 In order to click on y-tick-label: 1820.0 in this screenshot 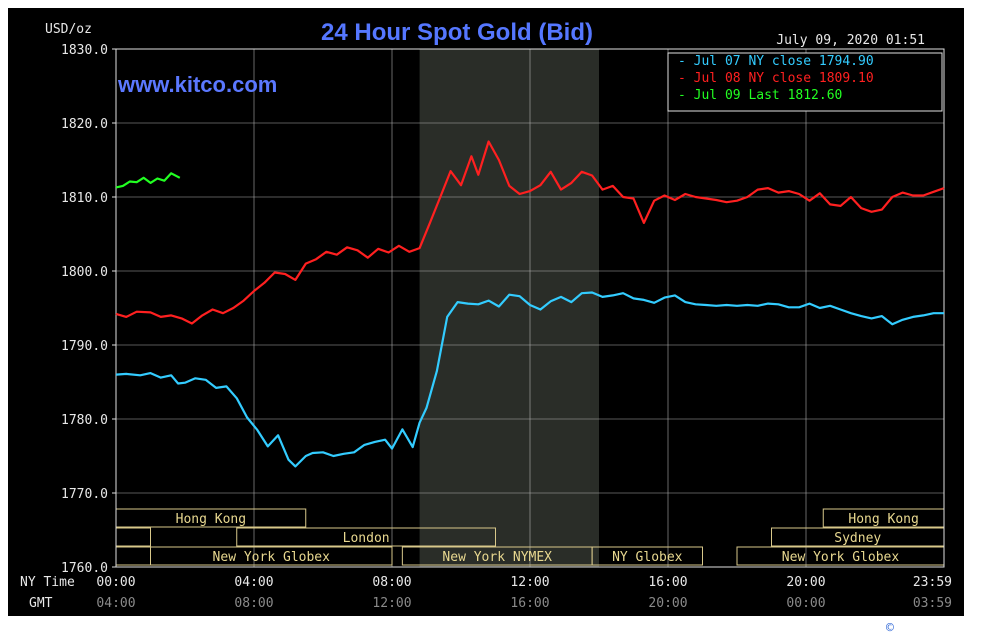, I will do `click(84, 124)`.